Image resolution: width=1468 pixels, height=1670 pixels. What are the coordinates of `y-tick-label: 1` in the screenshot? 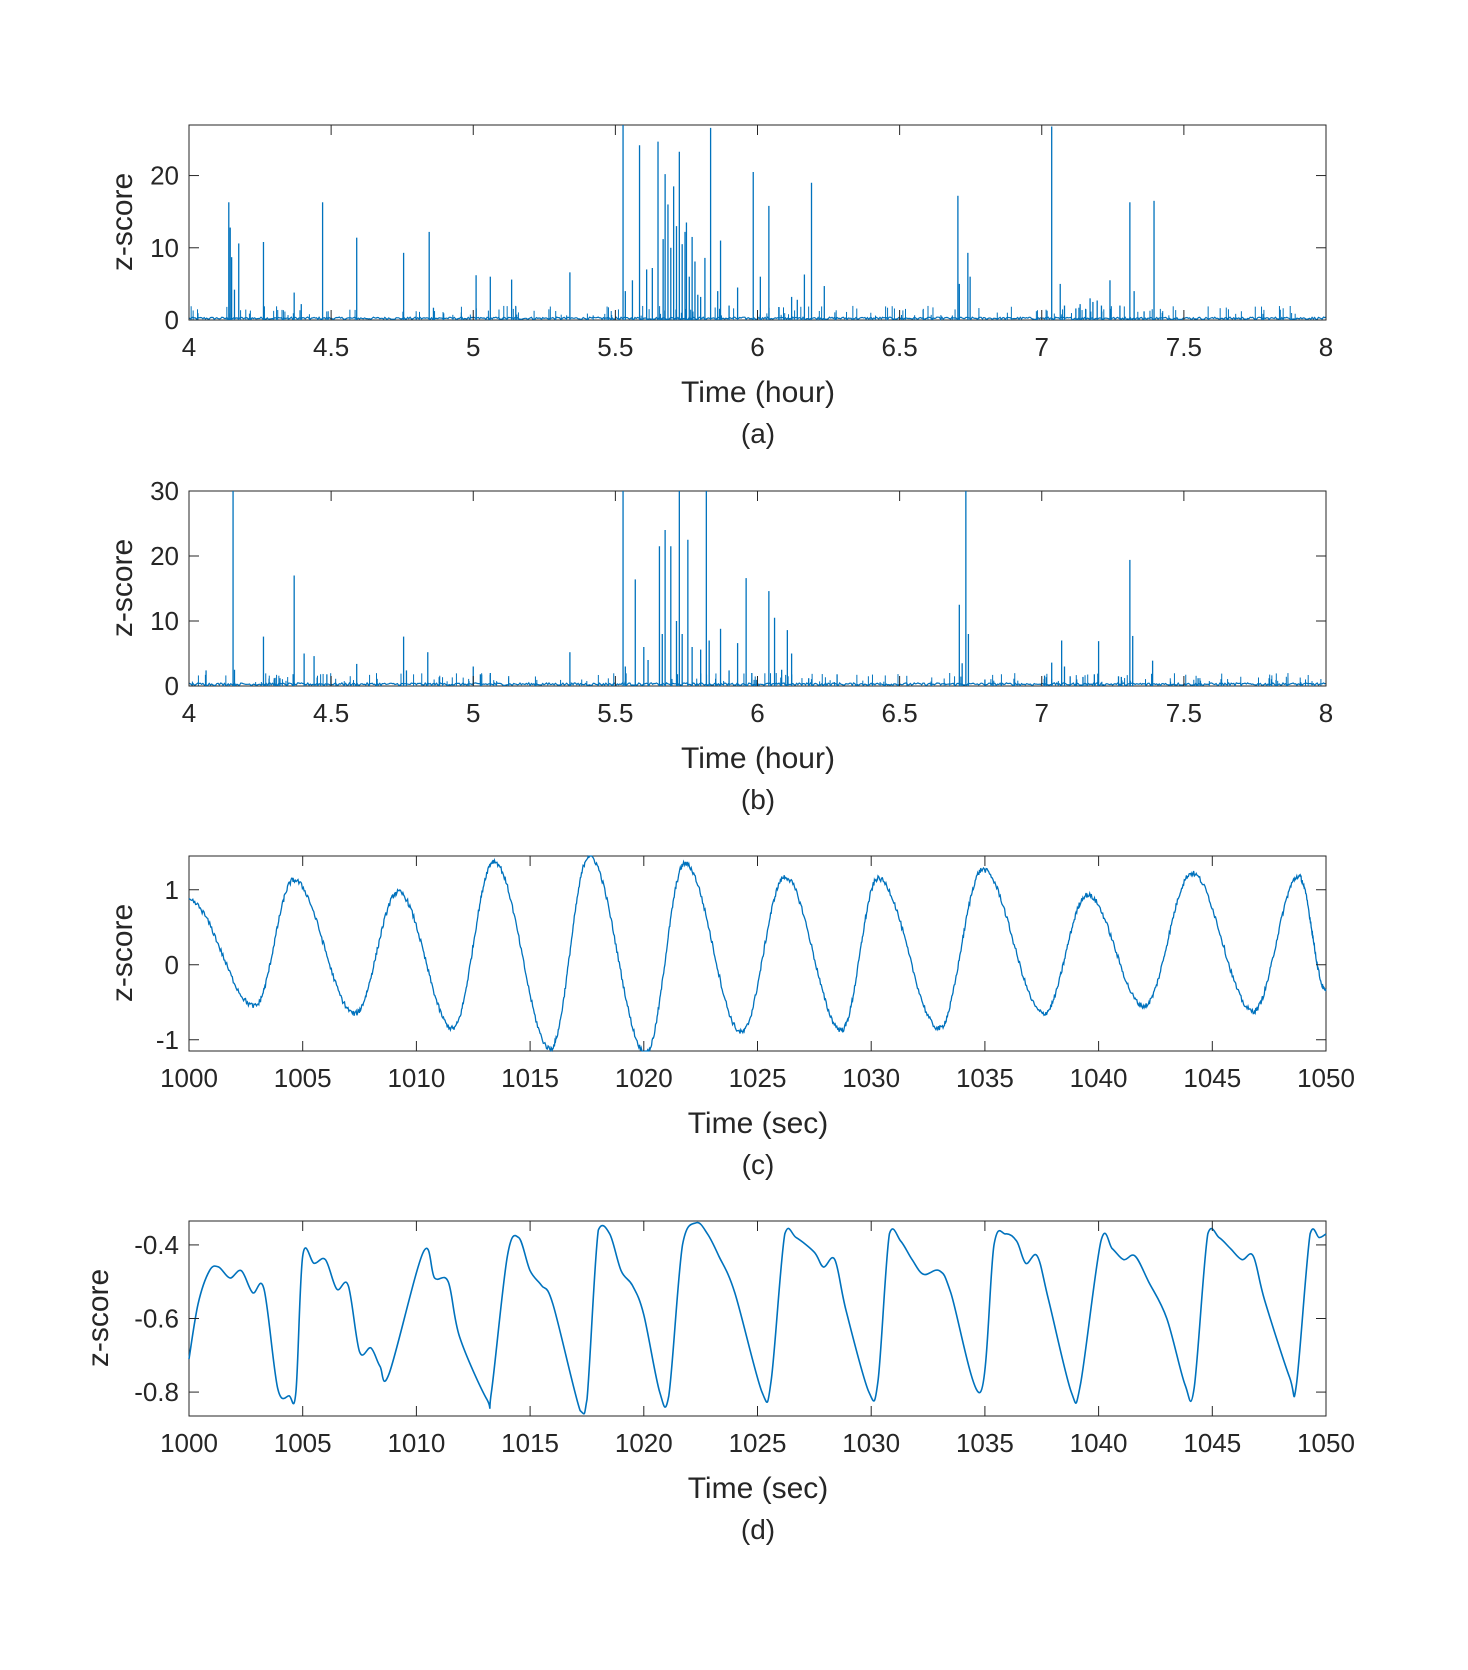 It's located at (172, 890).